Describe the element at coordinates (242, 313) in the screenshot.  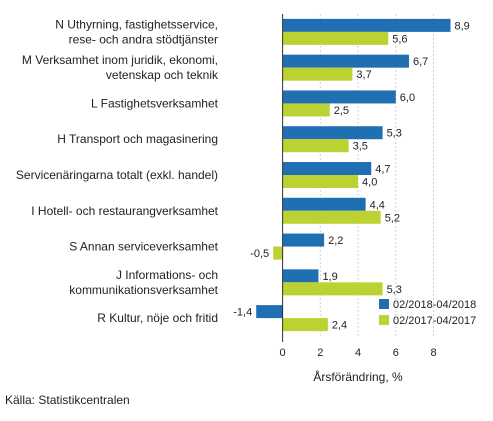
I see `data-label: -1,4` at that location.